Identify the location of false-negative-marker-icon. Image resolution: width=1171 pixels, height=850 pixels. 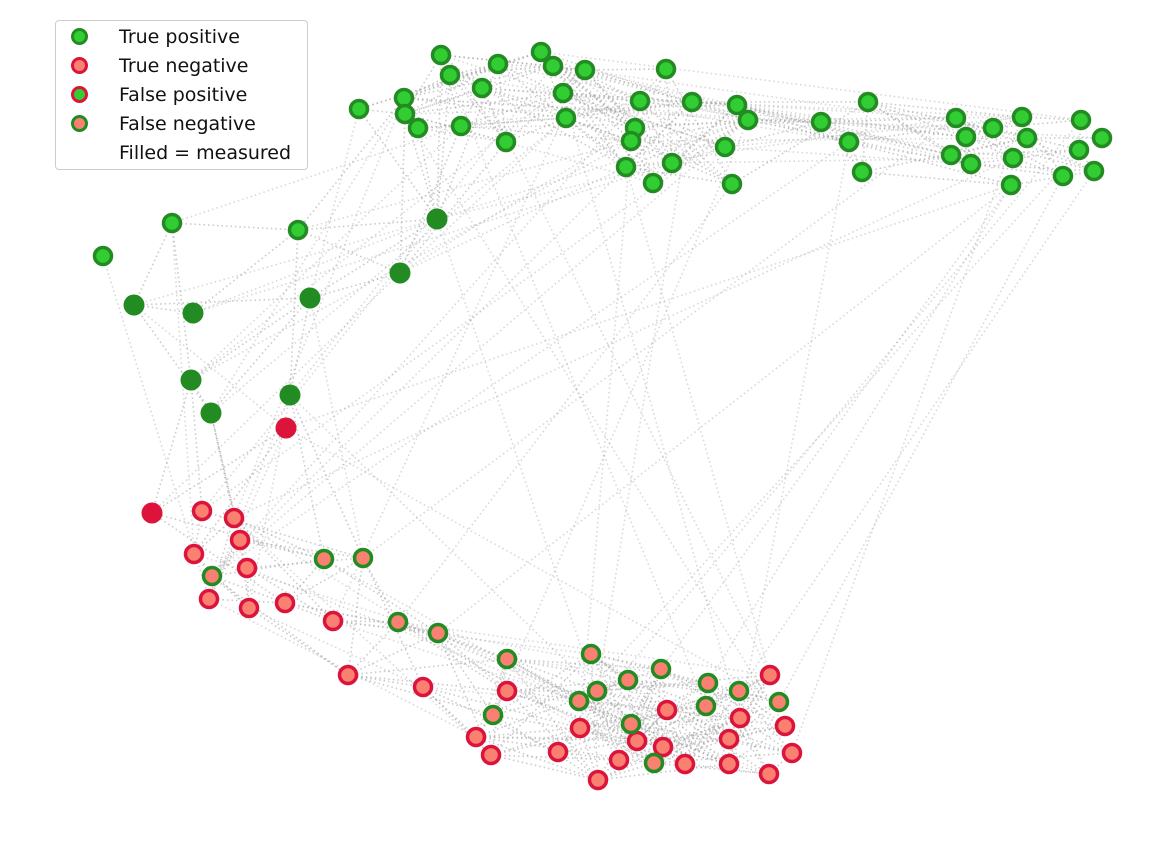
(79, 123).